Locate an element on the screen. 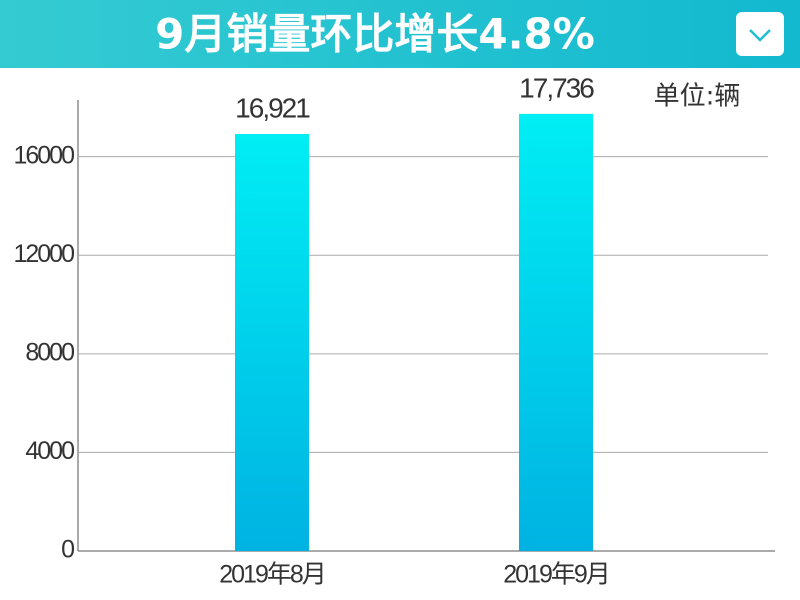 The width and height of the screenshot is (800, 600). y-tick-label: 0 is located at coordinates (67, 550).